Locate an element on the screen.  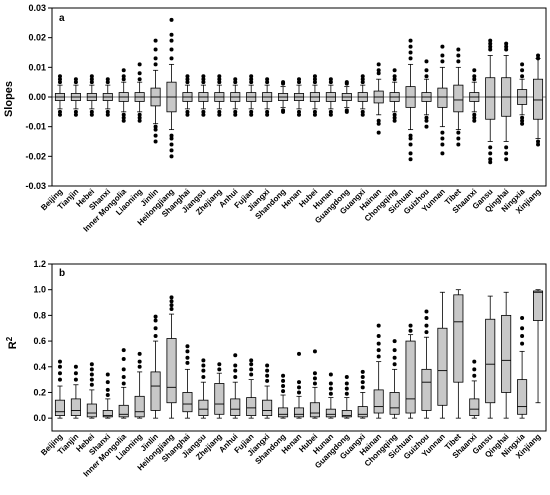
panel-a-box-hunan is located at coordinates (330, 97).